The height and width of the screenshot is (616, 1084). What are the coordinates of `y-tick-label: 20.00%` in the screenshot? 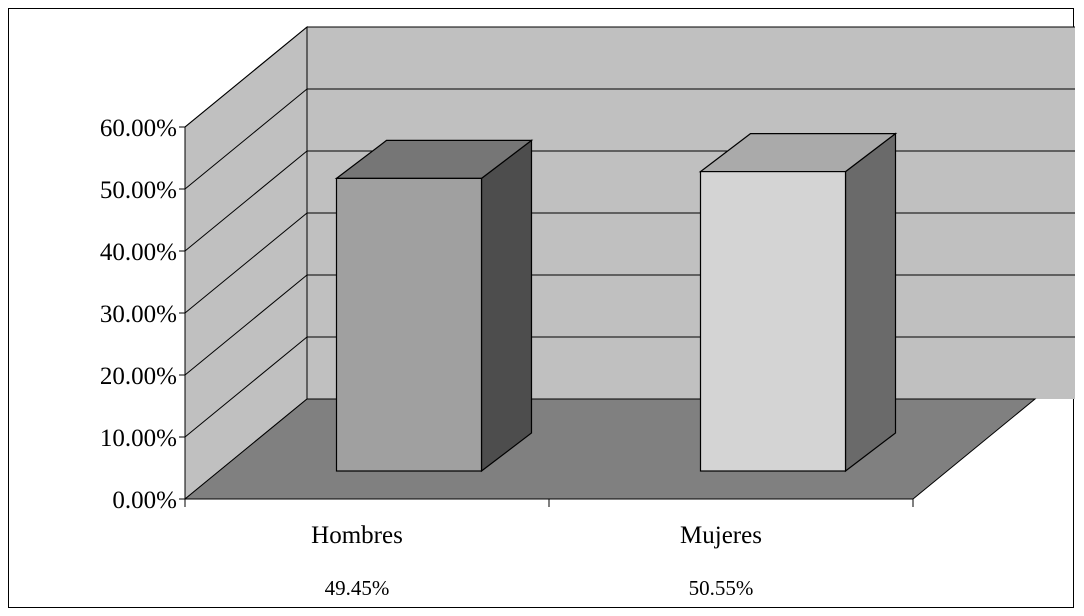 It's located at (138, 376).